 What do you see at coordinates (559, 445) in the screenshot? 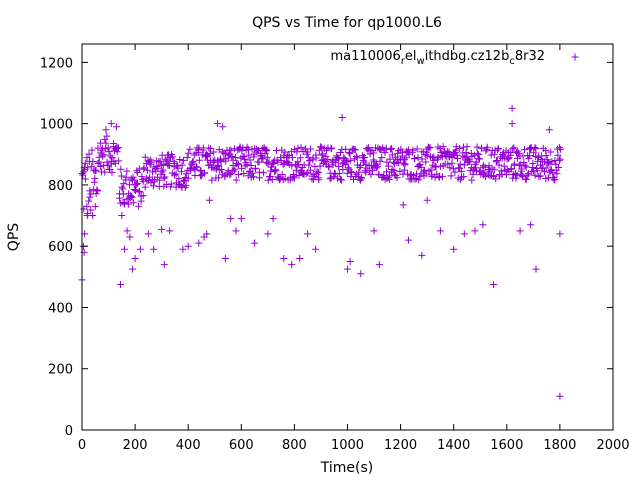
I see `x-tick-label: 1800` at bounding box center [559, 445].